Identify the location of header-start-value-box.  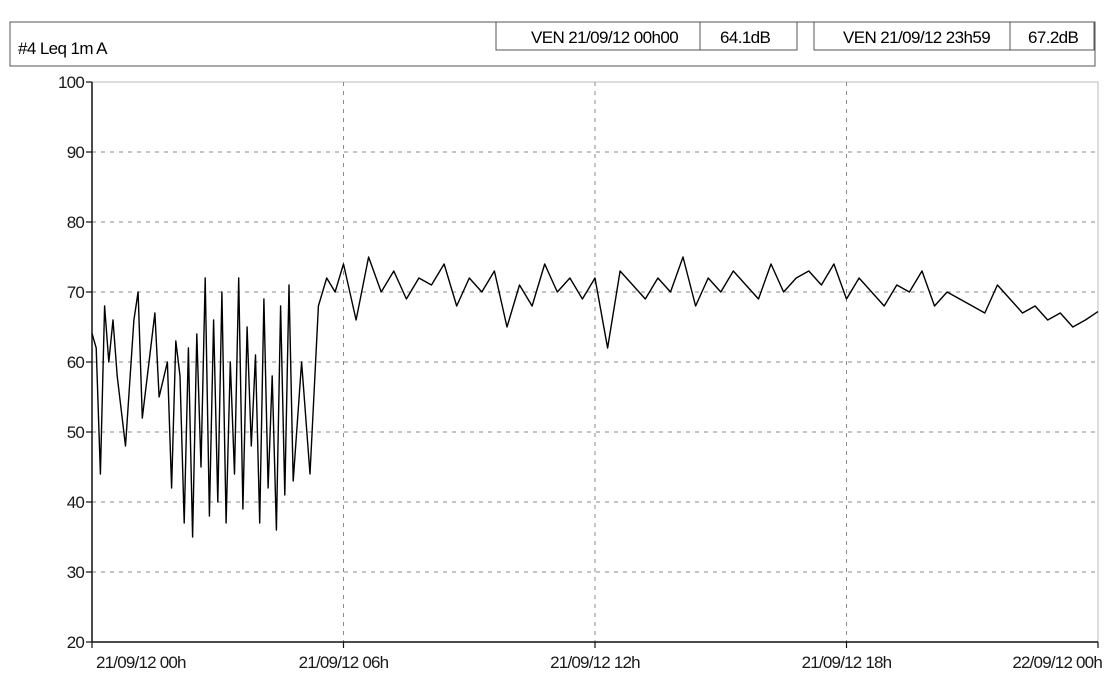
(748, 36).